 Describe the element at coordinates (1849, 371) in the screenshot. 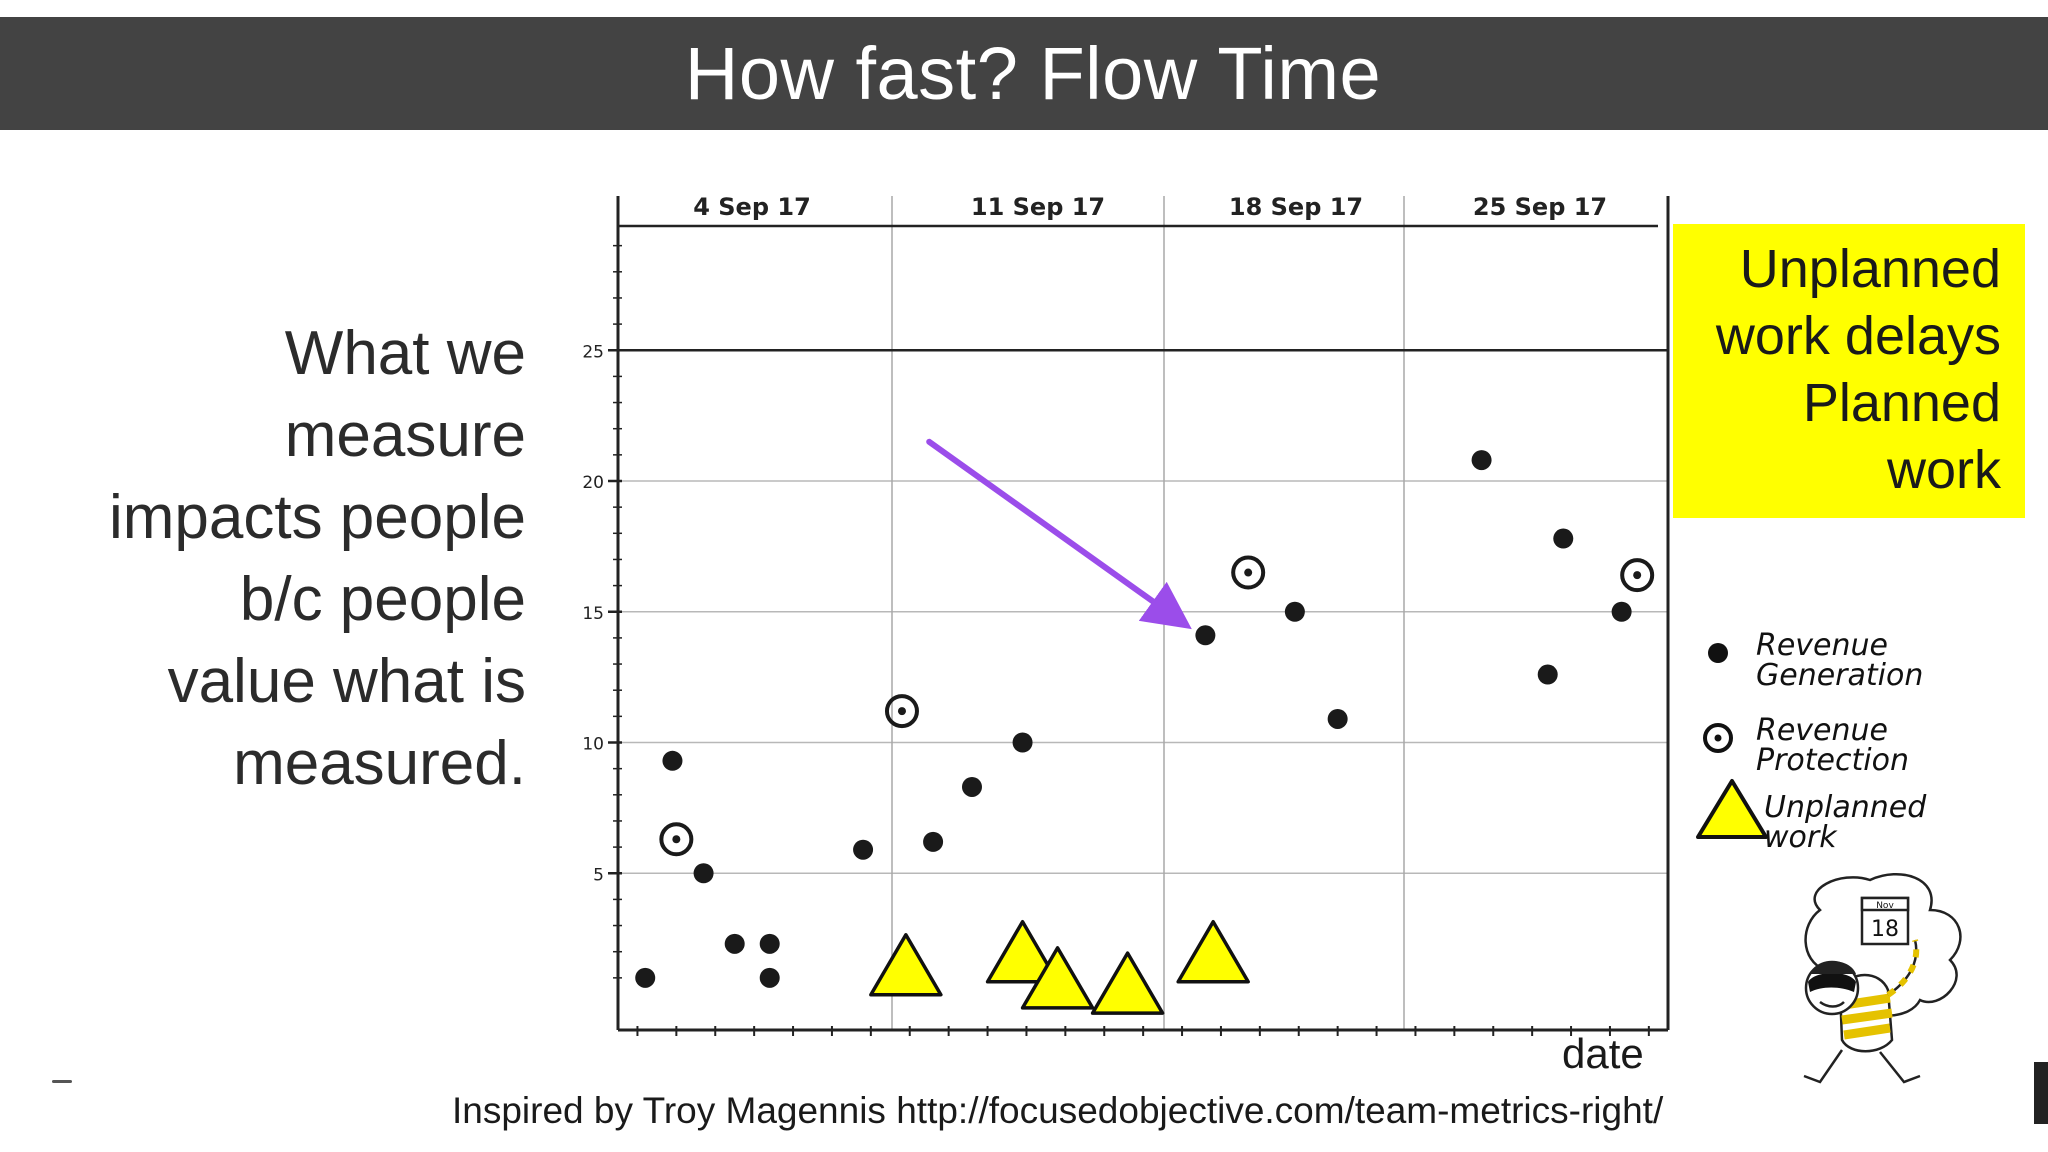

I see `callout-box: Unplanned work delays Planned work` at that location.